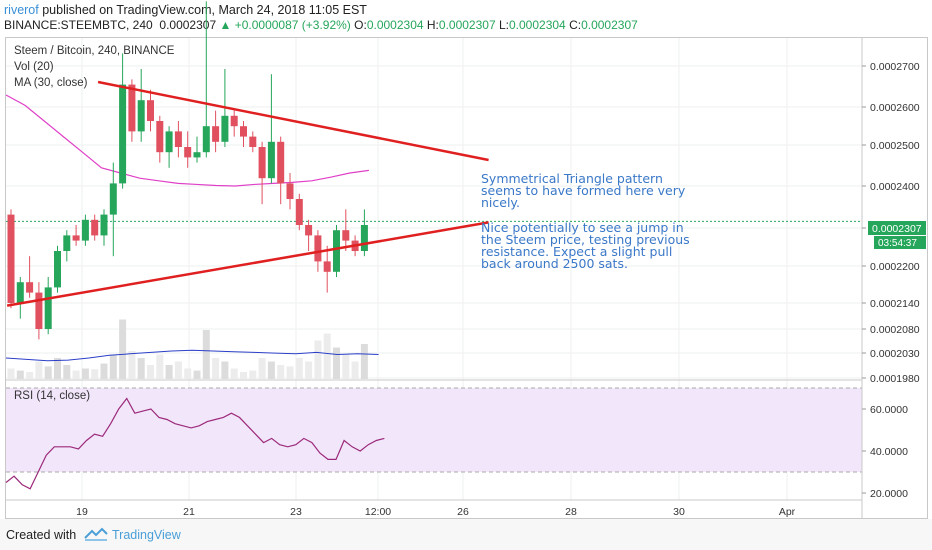 The height and width of the screenshot is (550, 932). Describe the element at coordinates (146, 535) in the screenshot. I see `tradingview-brand: TradingView` at that location.